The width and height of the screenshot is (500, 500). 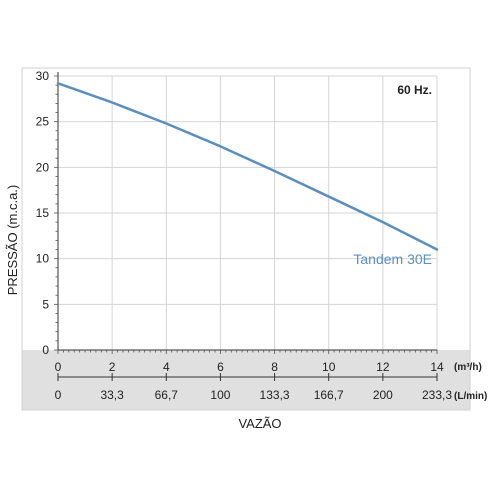 I want to click on secondary-x-tick-label: 66,7, so click(x=167, y=395).